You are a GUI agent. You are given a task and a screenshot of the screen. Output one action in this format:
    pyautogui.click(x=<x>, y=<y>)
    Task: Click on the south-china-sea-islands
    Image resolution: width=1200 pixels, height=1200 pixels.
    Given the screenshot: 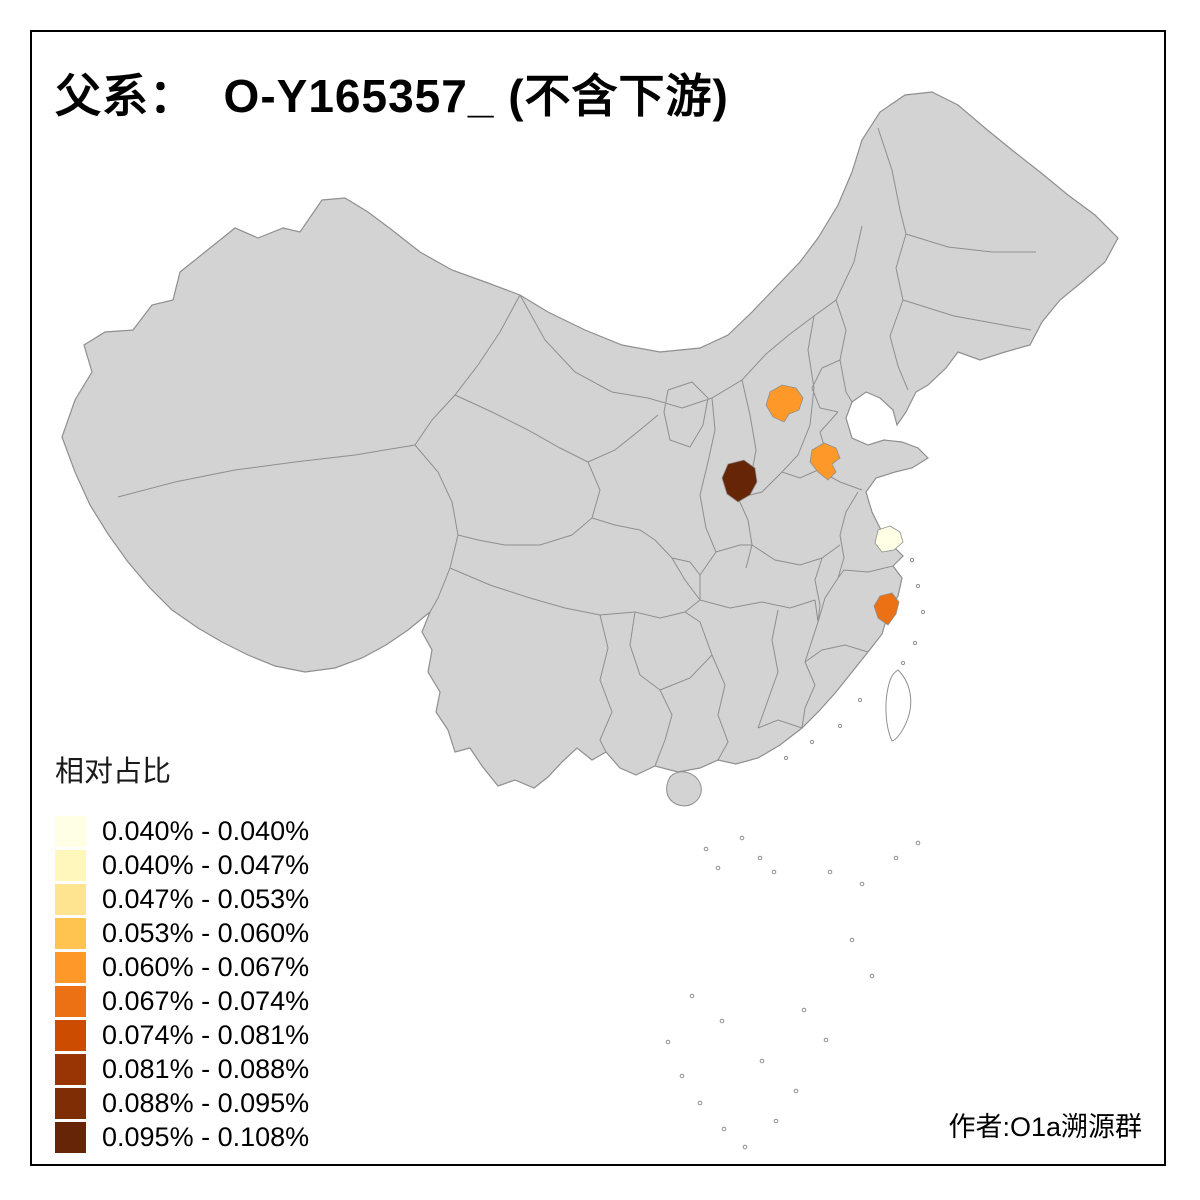 What is the action you would take?
    pyautogui.click(x=795, y=853)
    